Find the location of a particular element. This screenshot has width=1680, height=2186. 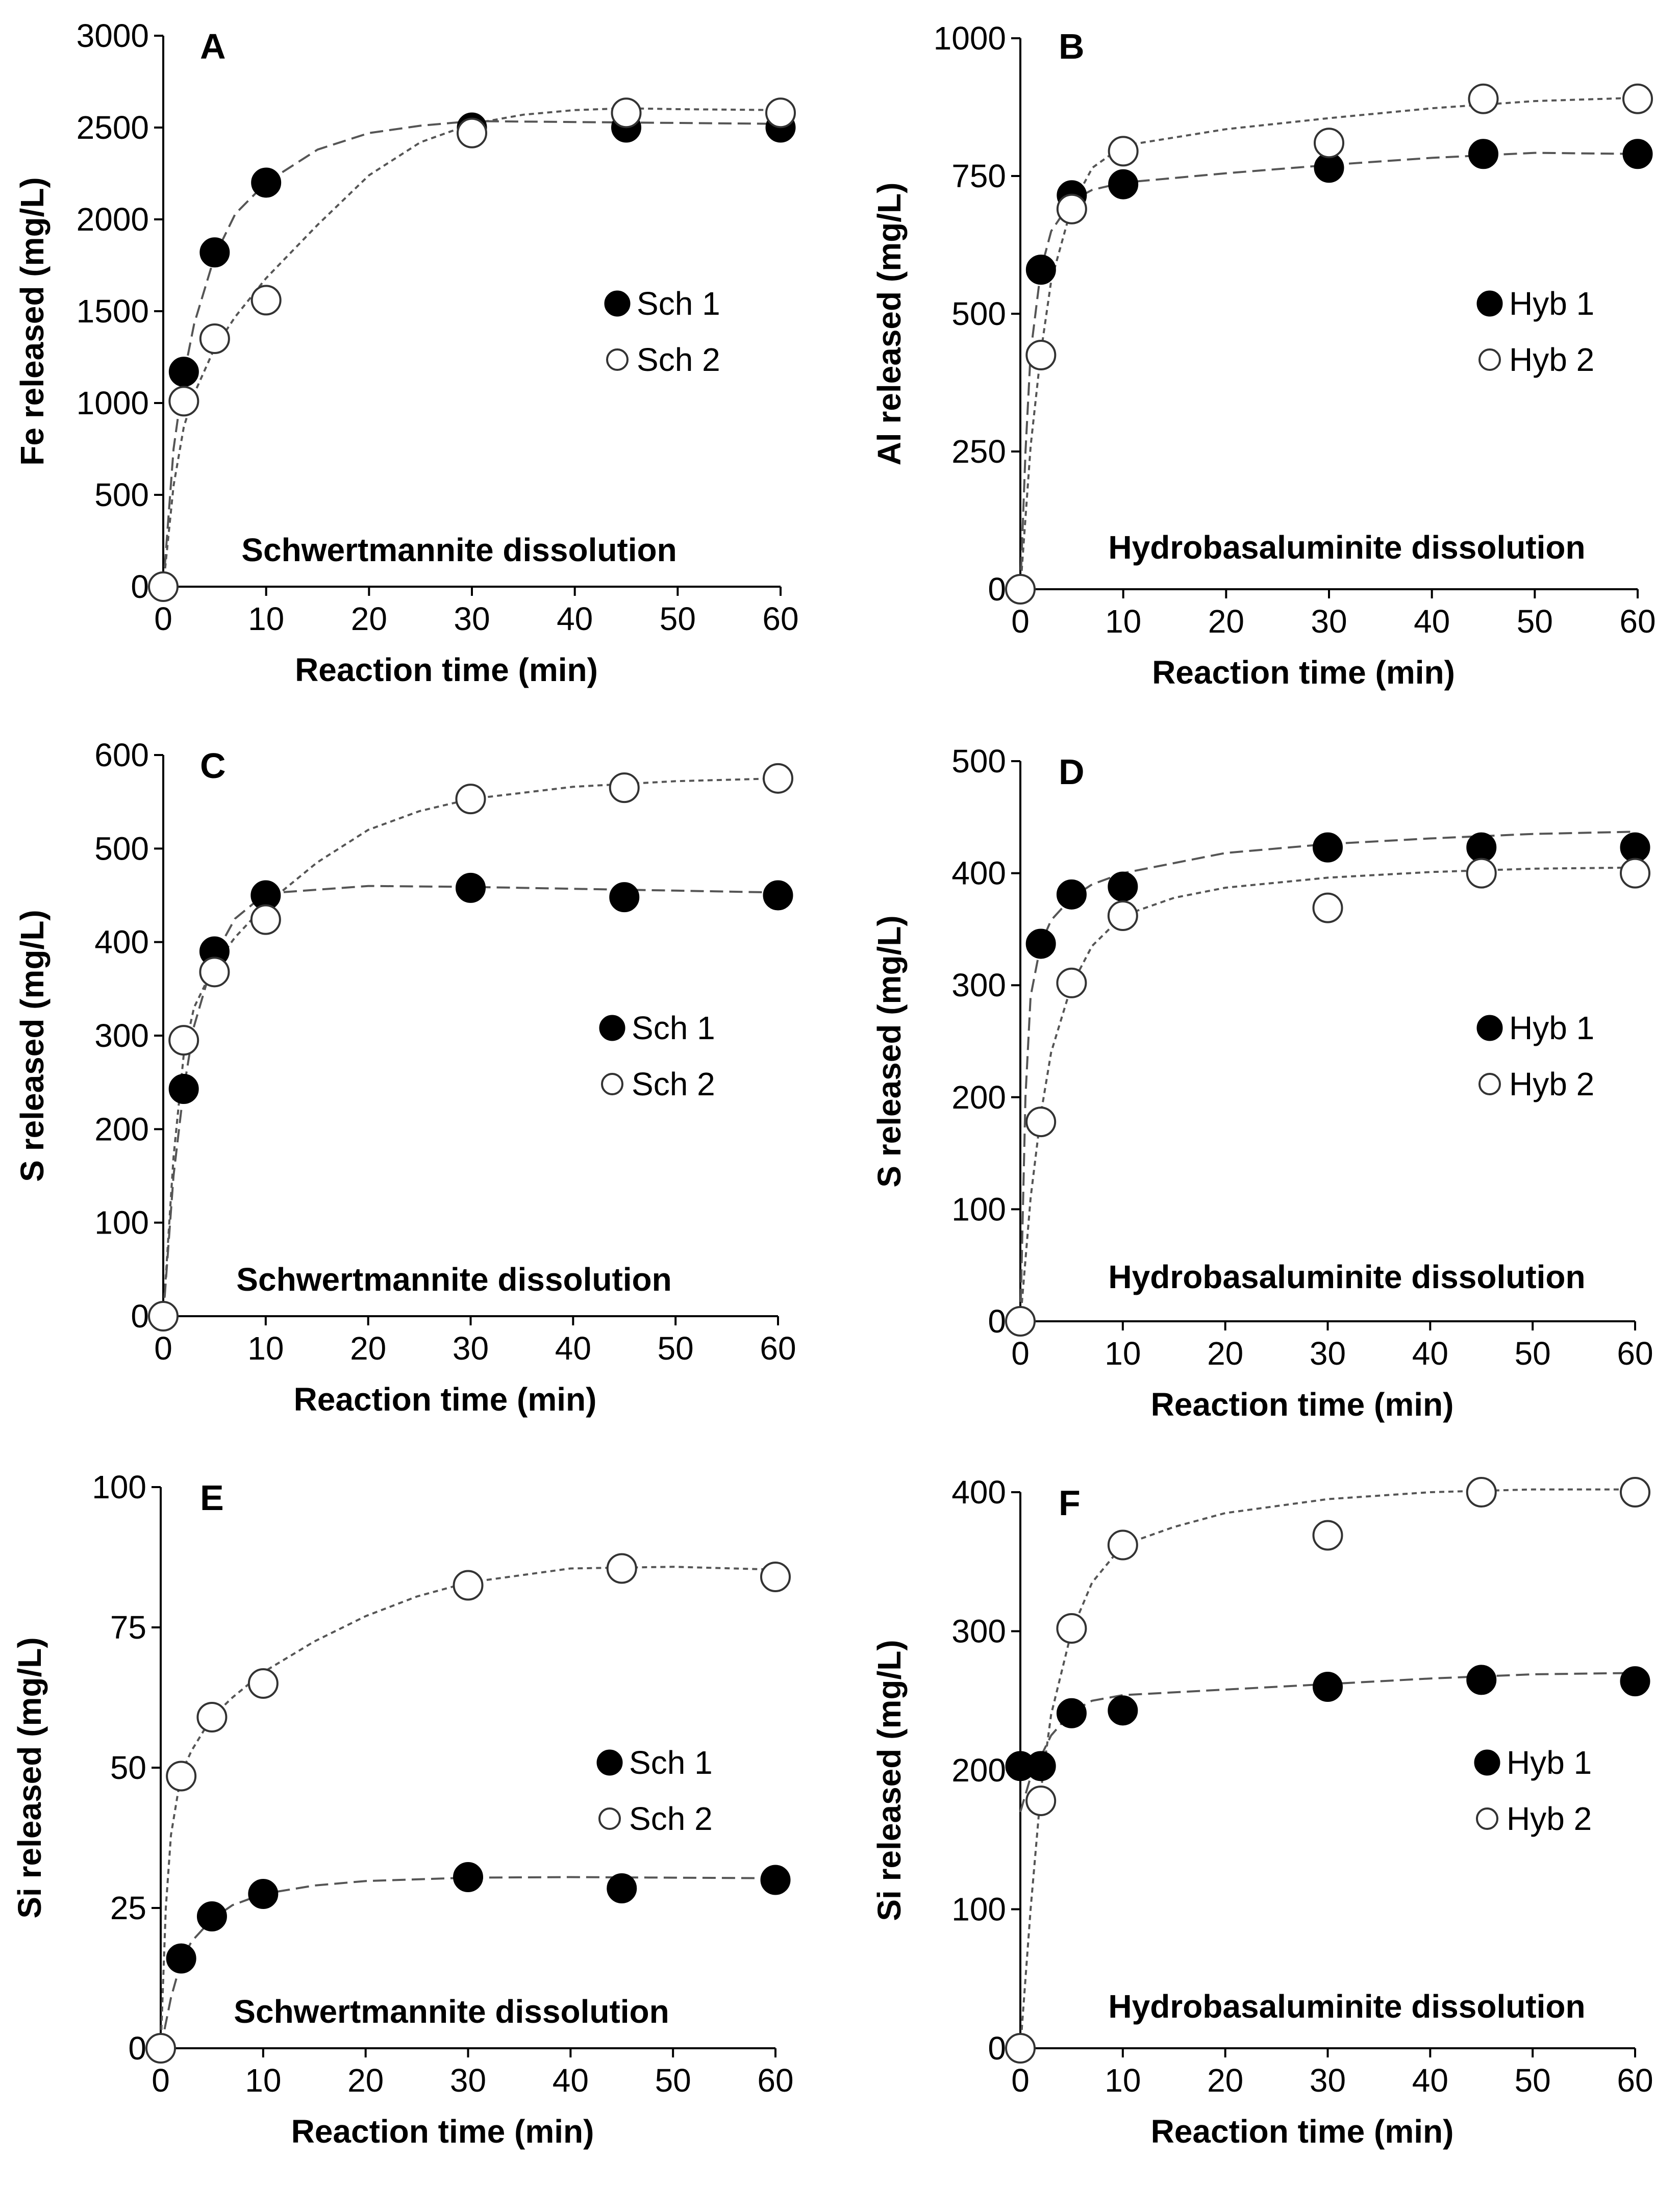

y-tick-label: 75 is located at coordinates (128, 1627).